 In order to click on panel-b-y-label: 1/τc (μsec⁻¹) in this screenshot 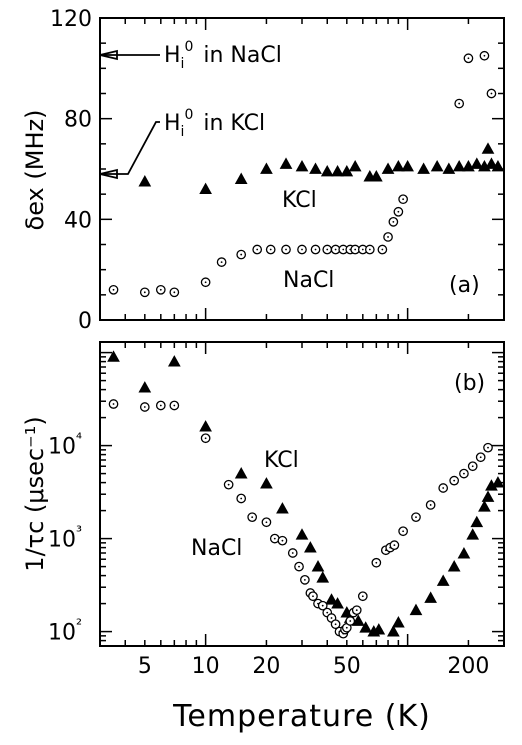, I will do `click(35, 493)`.